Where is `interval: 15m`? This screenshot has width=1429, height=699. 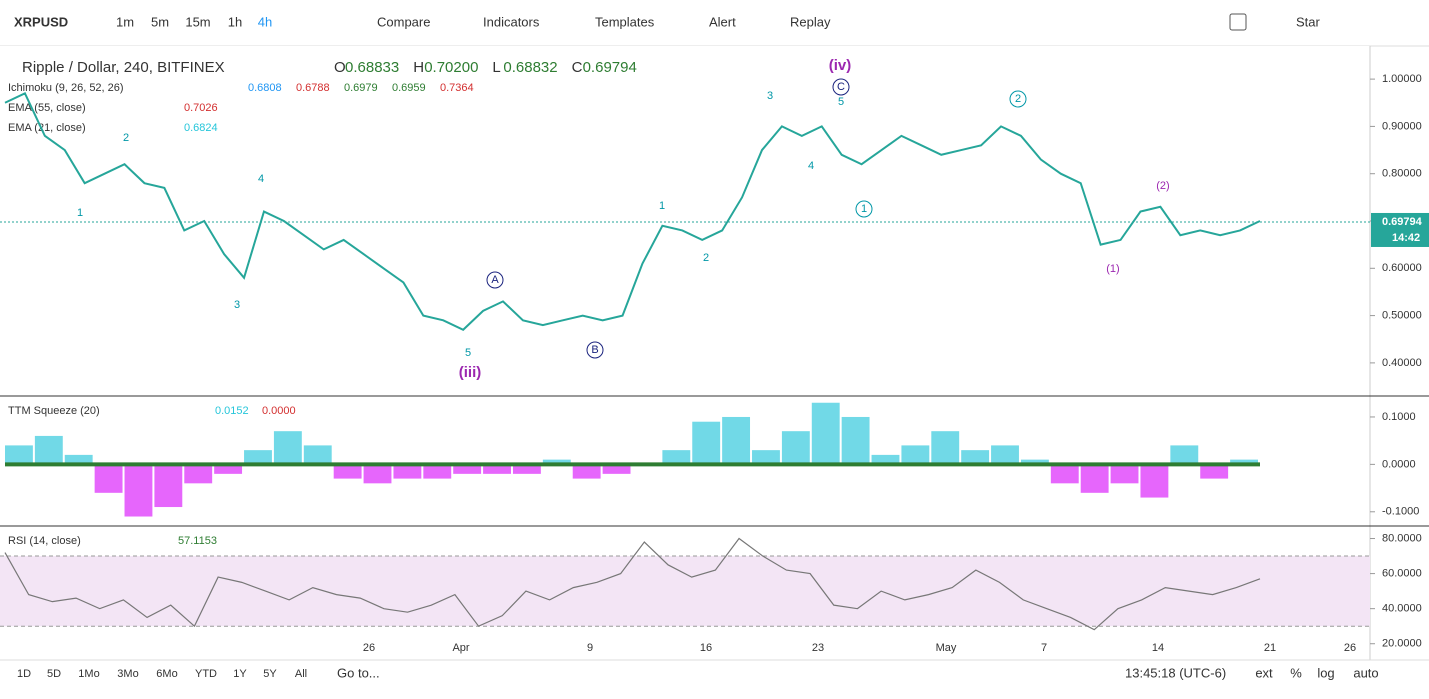 interval: 15m is located at coordinates (197, 21).